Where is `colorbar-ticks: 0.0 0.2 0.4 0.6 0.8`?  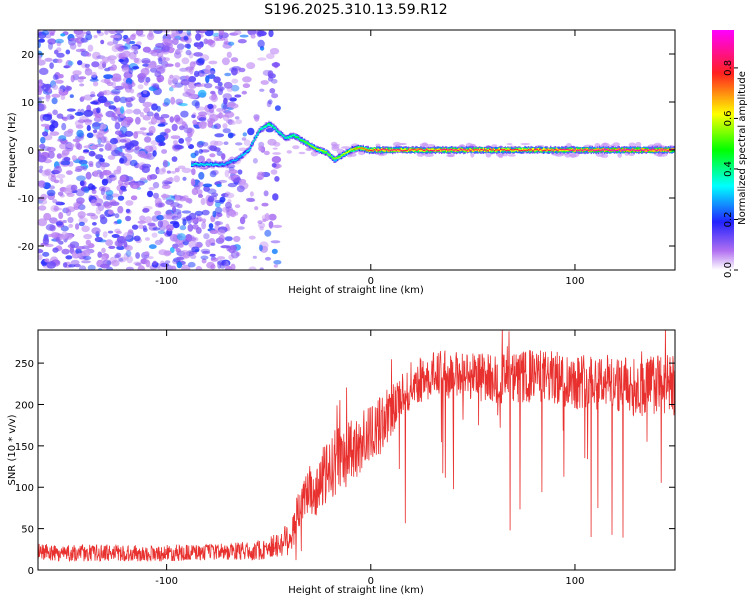
colorbar-ticks: 0.0 0.2 0.4 0.6 0.8 is located at coordinates (730, 169).